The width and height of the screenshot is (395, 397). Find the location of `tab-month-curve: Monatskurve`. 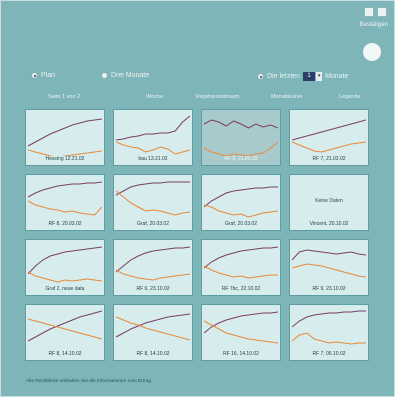

tab-month-curve: Monatskurve is located at coordinates (287, 97).